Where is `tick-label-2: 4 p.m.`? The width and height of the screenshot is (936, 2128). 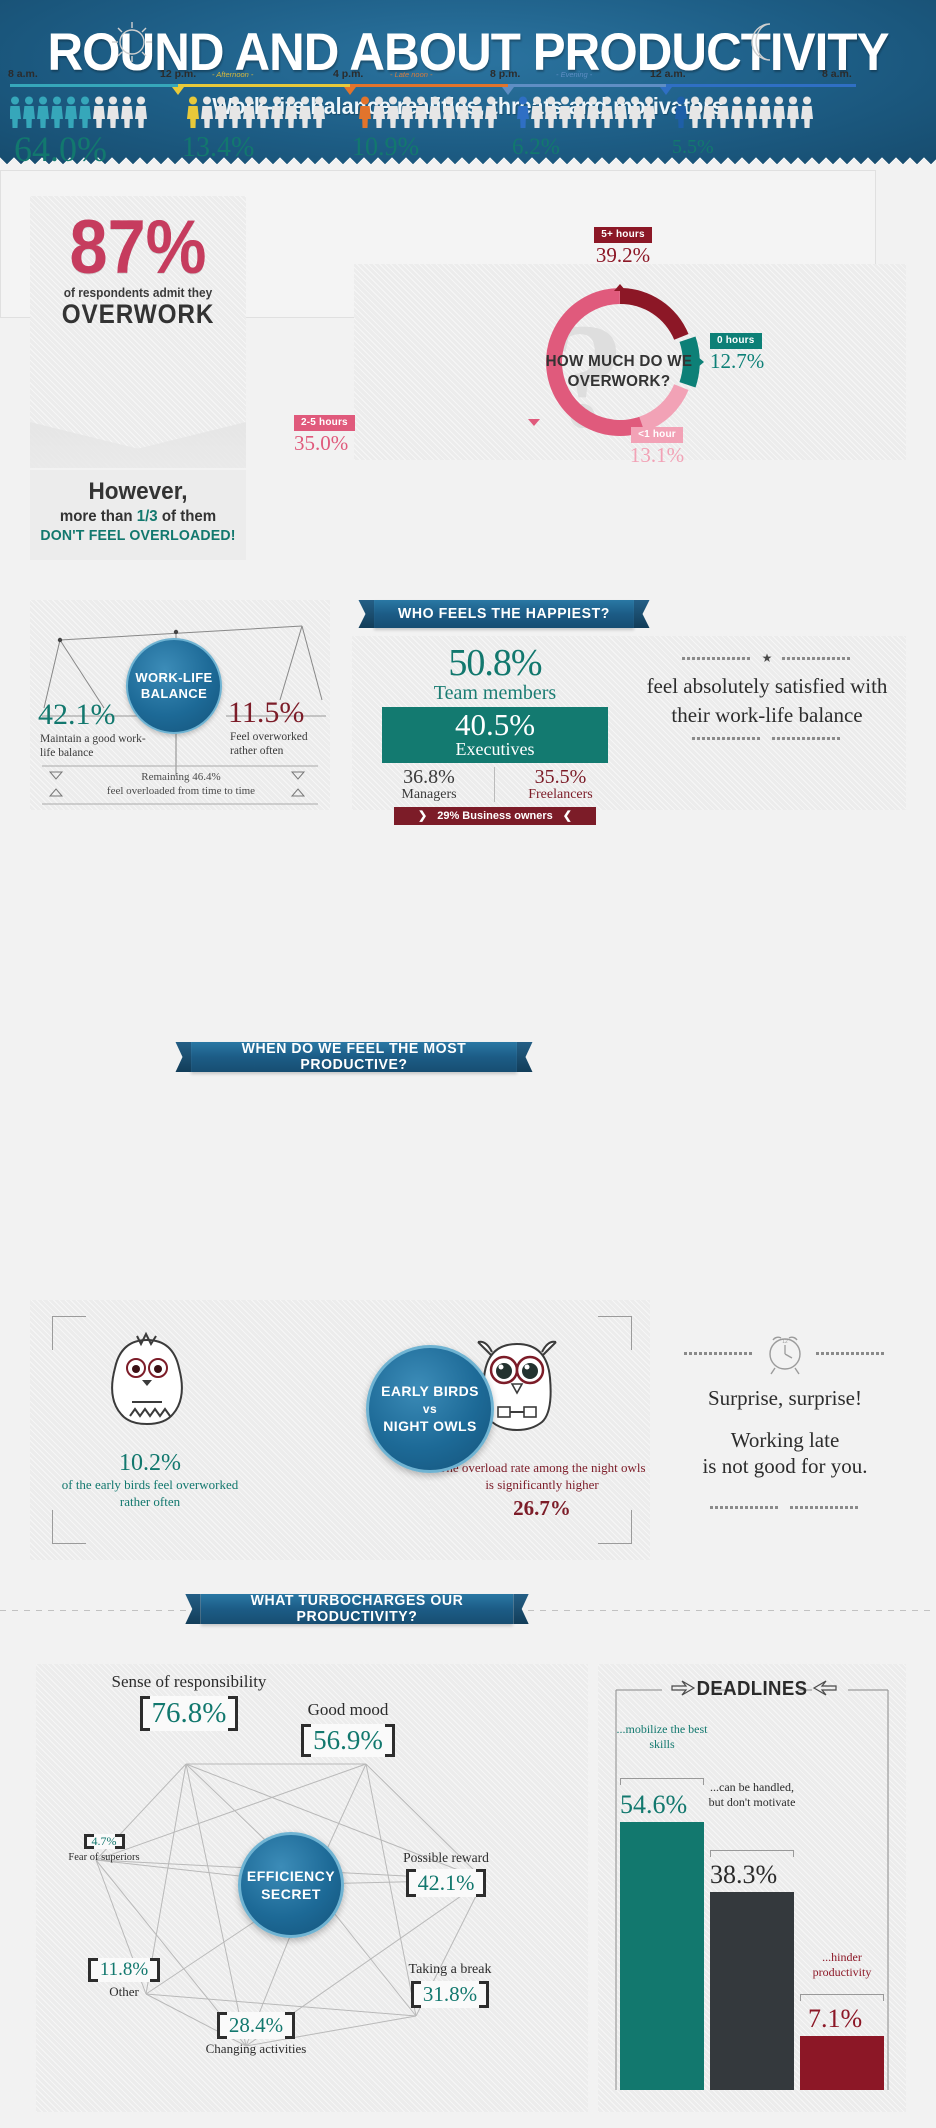
tick-label-2: 4 p.m. is located at coordinates (348, 74).